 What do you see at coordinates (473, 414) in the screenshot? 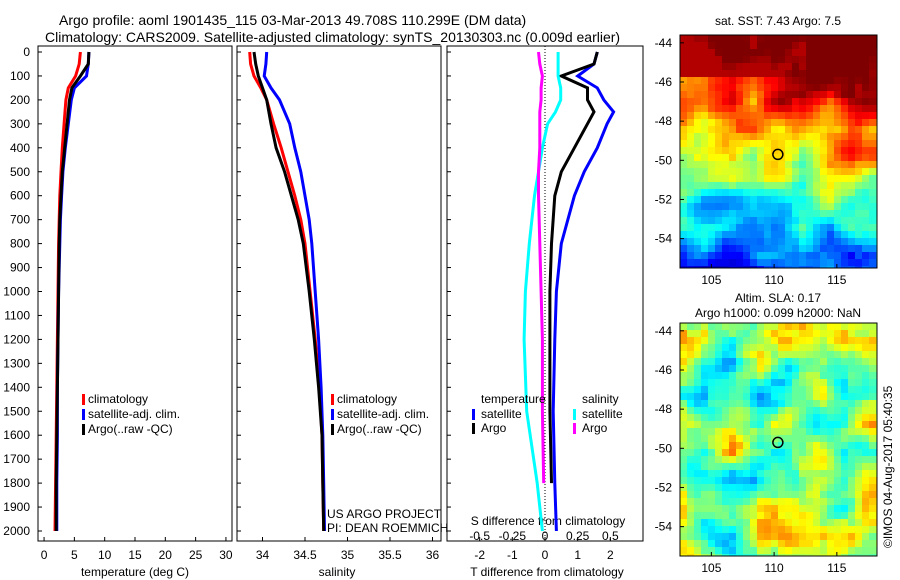
I see `legend-swatch` at bounding box center [473, 414].